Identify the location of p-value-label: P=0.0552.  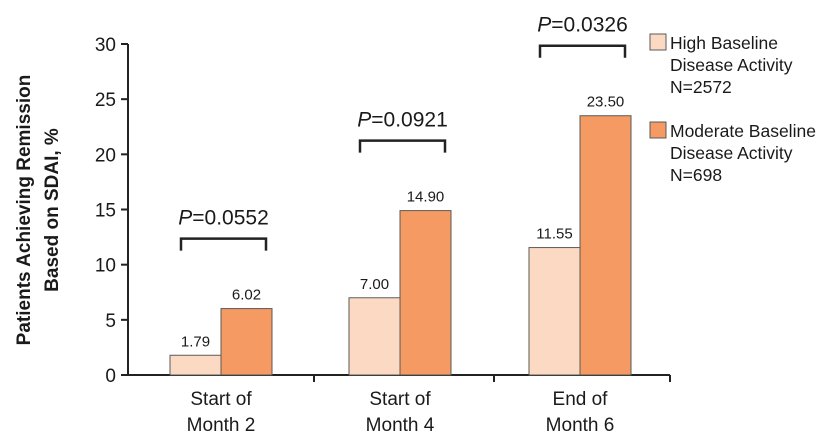
(223, 218).